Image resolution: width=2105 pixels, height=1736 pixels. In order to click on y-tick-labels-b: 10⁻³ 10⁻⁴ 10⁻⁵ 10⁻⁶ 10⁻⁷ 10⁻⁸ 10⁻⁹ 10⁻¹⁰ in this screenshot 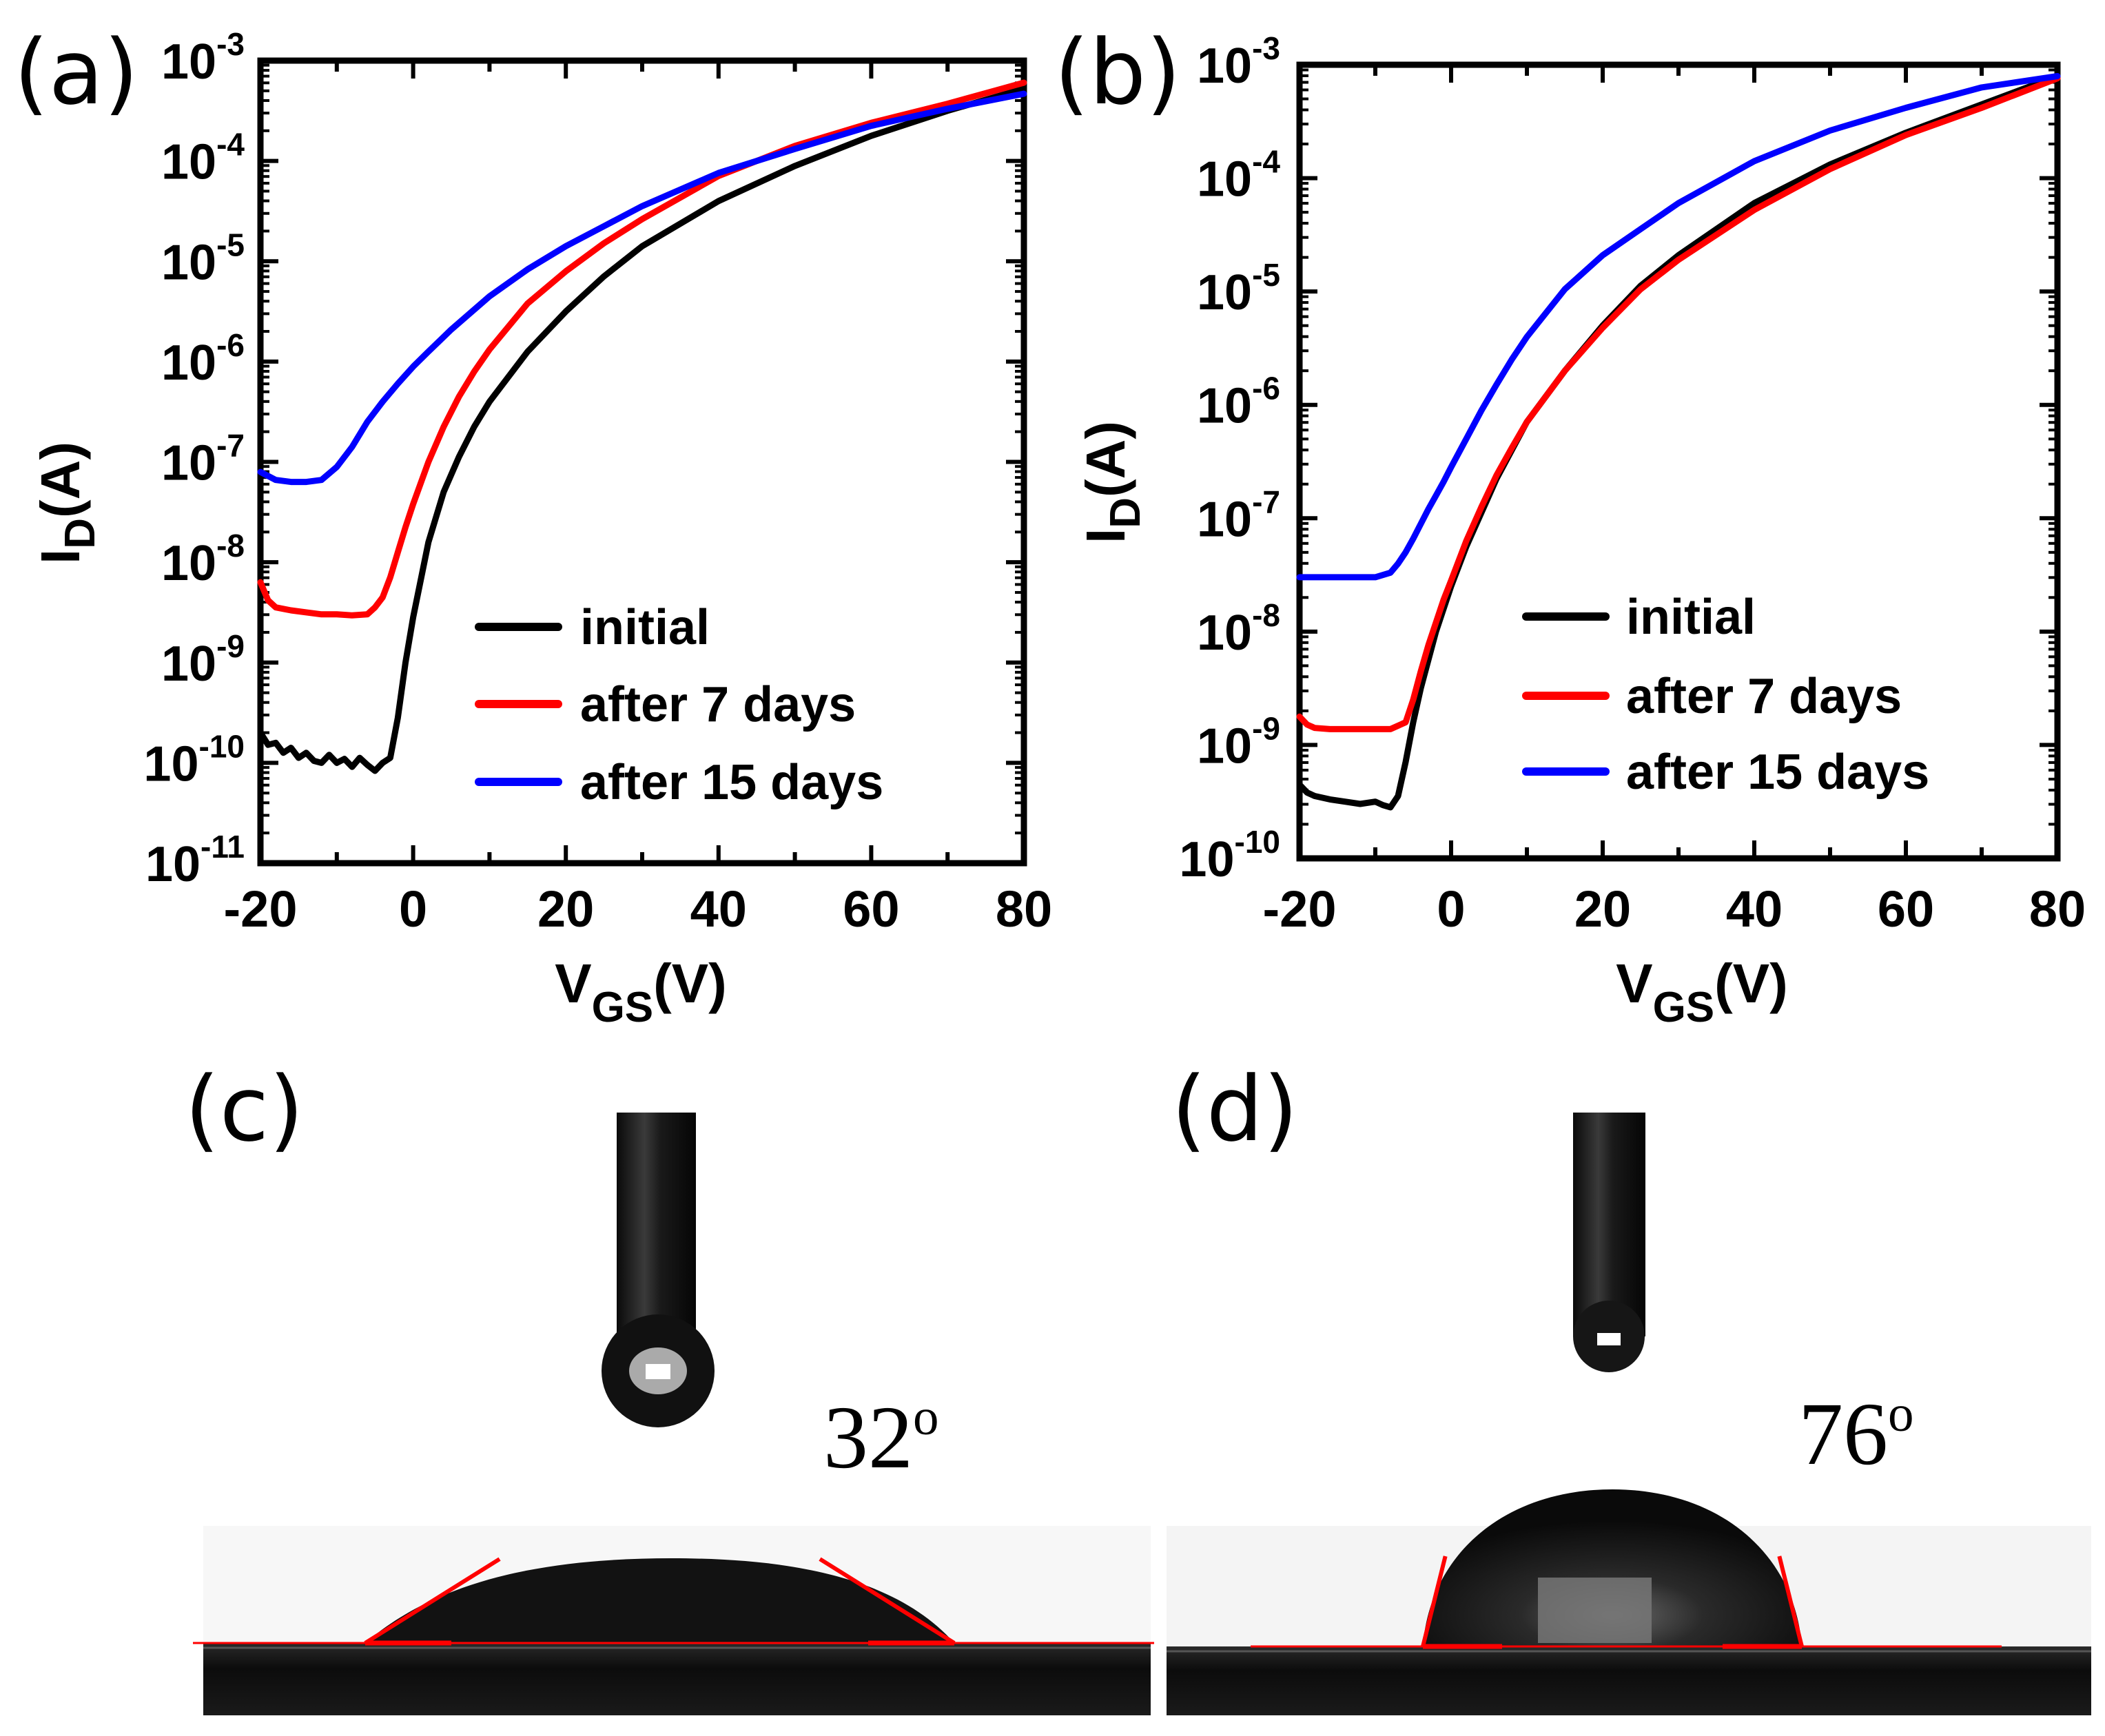, I will do `click(1229, 459)`.